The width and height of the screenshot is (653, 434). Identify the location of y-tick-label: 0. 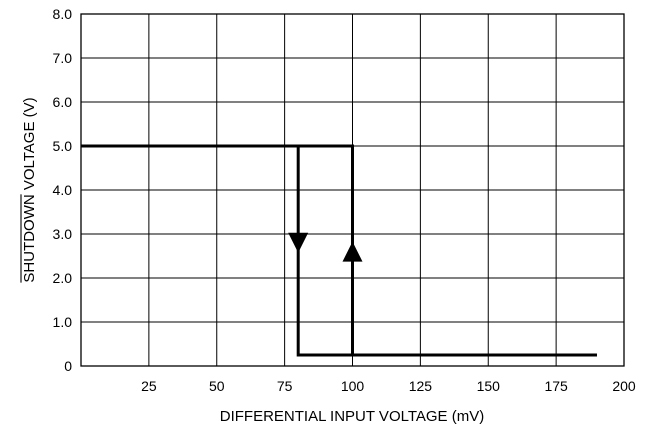
(68, 366).